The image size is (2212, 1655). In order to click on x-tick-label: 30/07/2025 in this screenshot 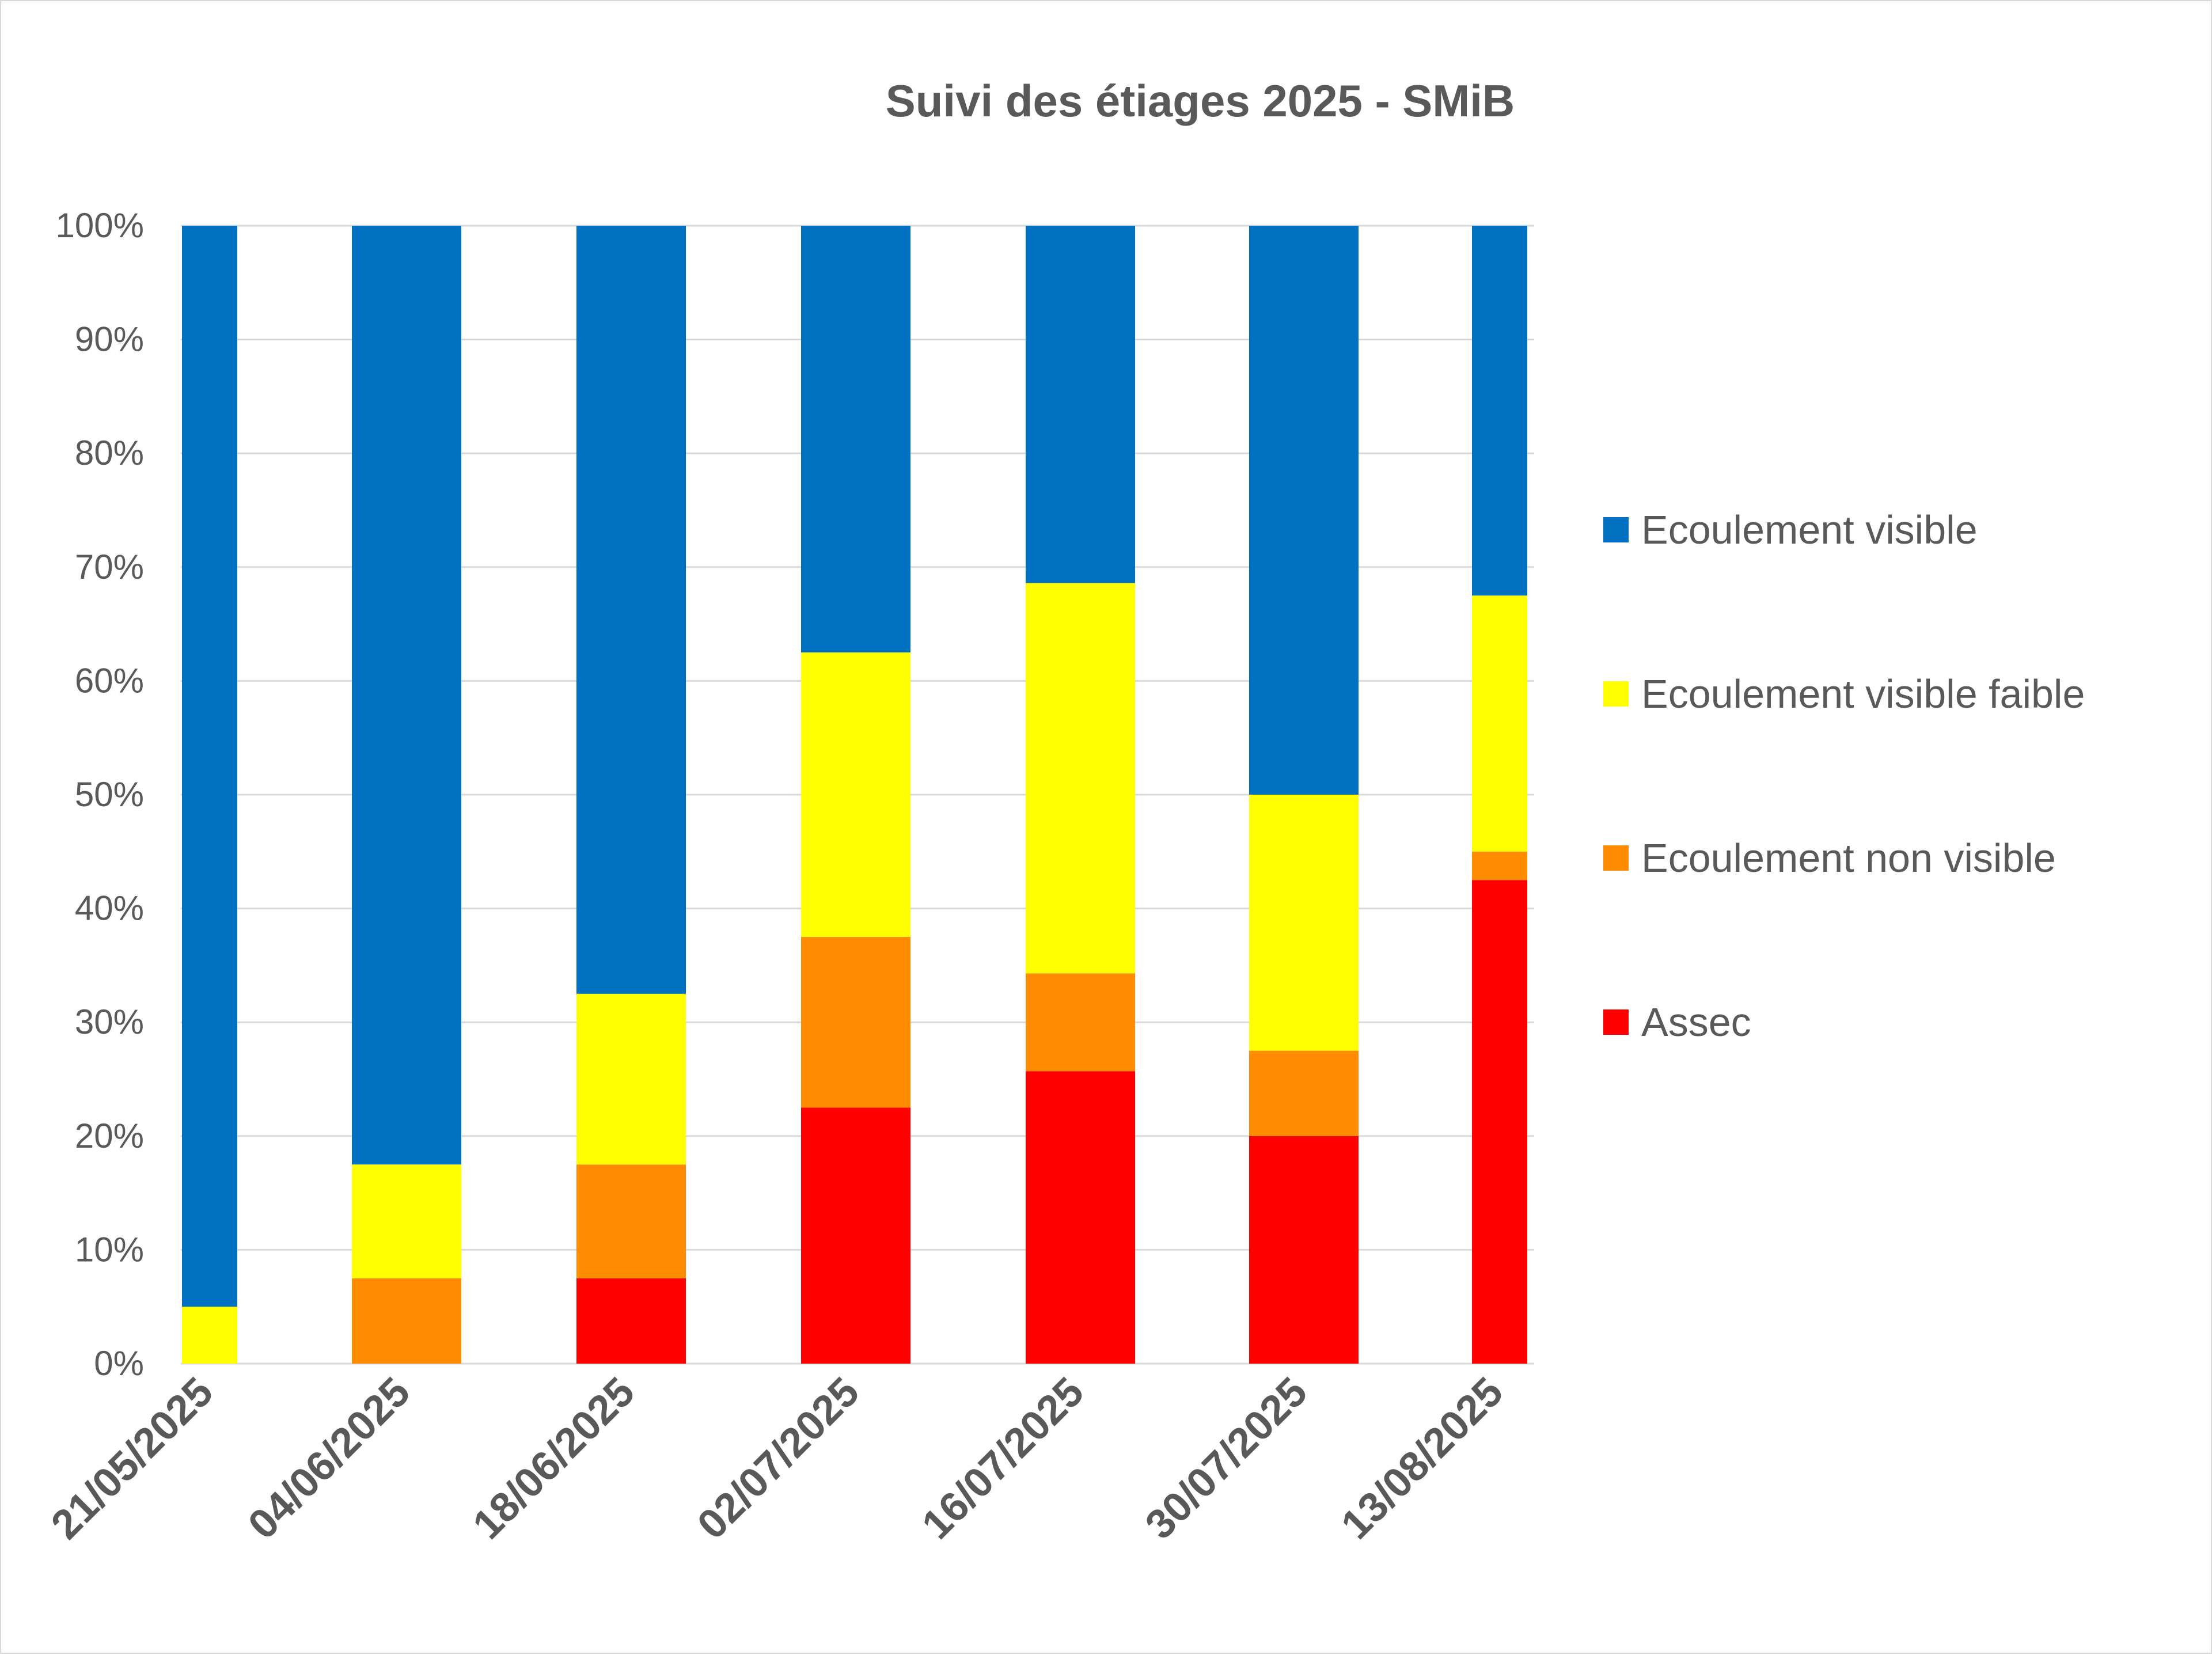, I will do `click(1227, 1459)`.